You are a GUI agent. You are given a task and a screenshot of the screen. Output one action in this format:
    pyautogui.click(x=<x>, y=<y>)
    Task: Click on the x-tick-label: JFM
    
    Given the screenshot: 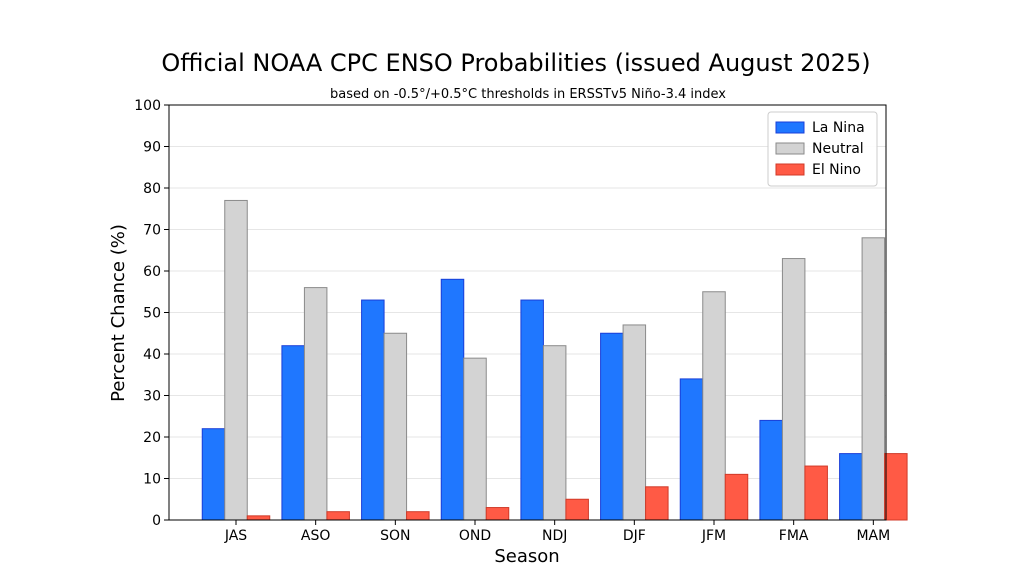 What is the action you would take?
    pyautogui.click(x=713, y=536)
    